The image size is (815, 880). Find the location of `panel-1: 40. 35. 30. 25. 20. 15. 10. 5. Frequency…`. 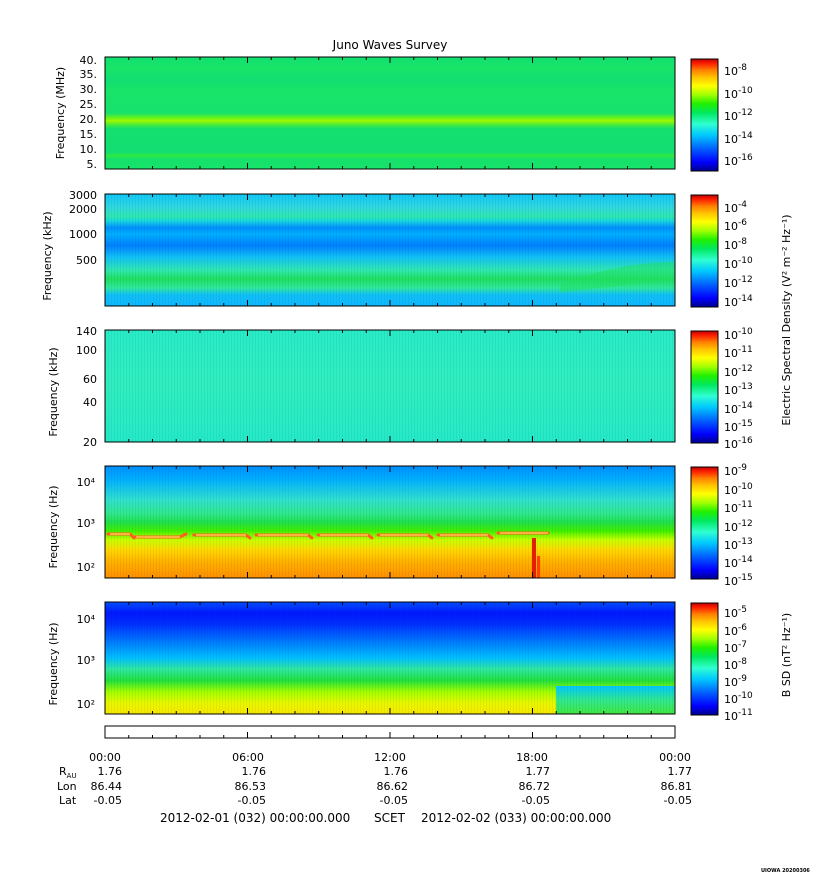

panel-1: 40. 35. 30. 25. 20. 15. 10. 5. Frequency… is located at coordinates (403, 113).